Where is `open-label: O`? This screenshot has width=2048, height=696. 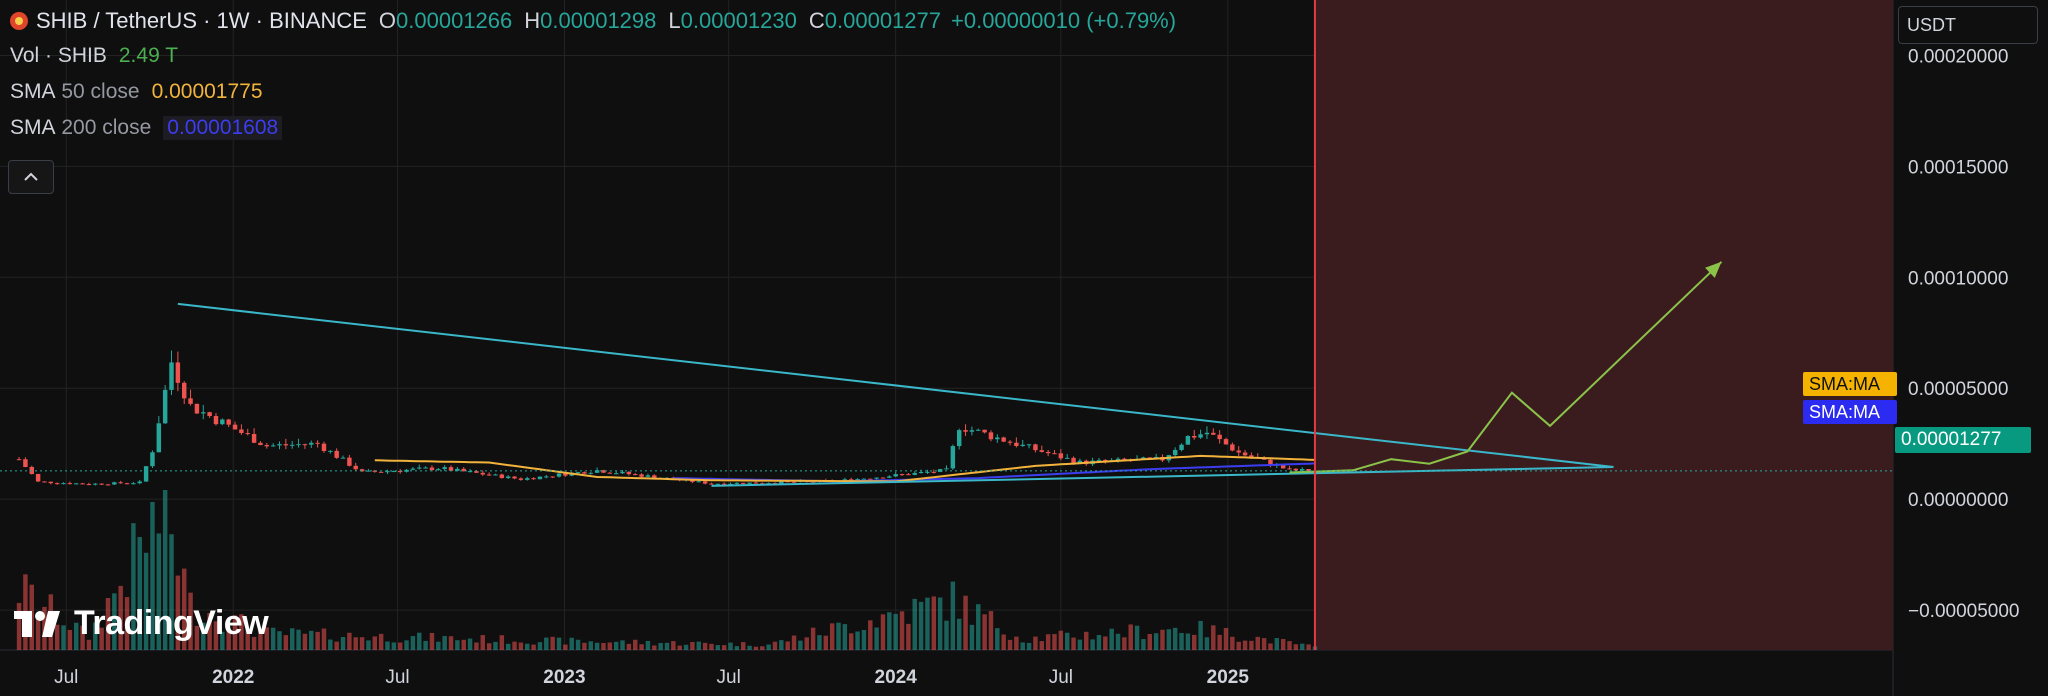
open-label: O is located at coordinates (387, 20).